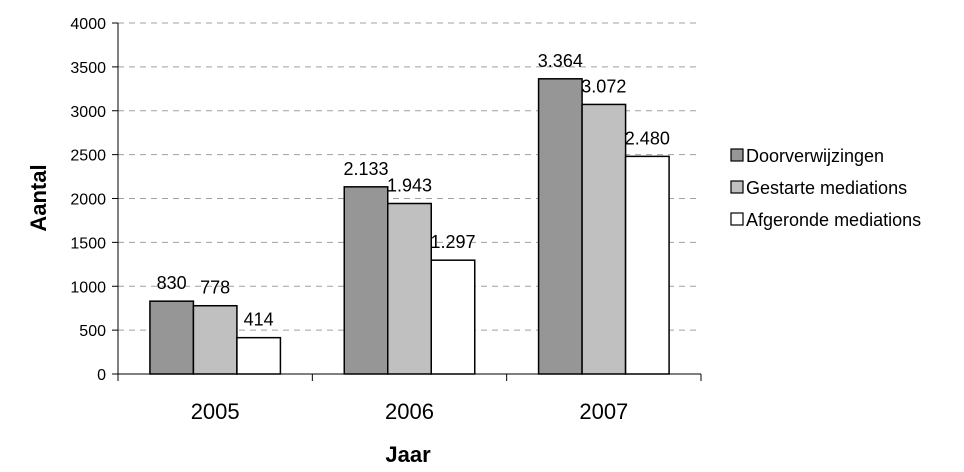 Image resolution: width=964 pixels, height=472 pixels. What do you see at coordinates (88, 68) in the screenshot?
I see `y-tick-label-3500: 3500` at bounding box center [88, 68].